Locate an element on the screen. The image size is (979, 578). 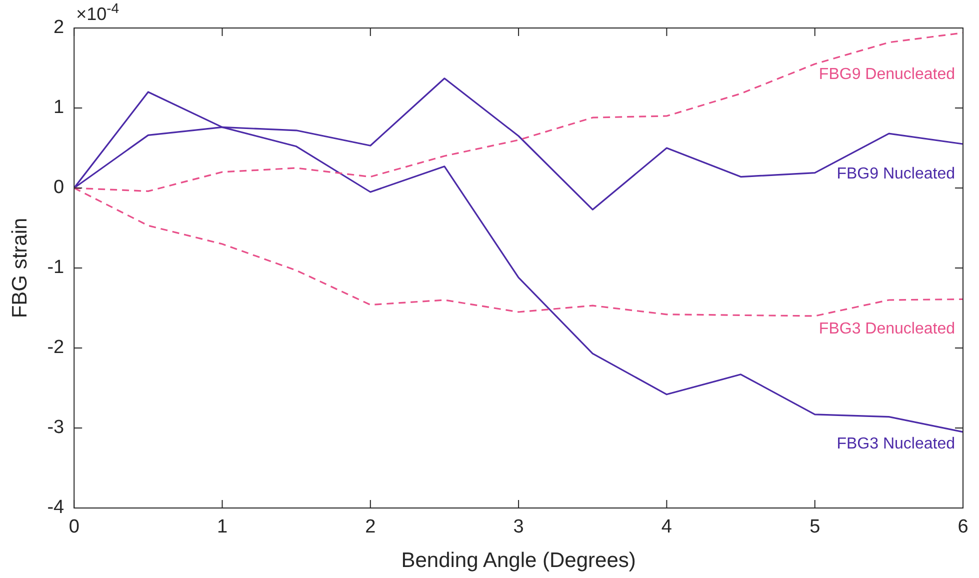
x-tick-label: 1 is located at coordinates (222, 527).